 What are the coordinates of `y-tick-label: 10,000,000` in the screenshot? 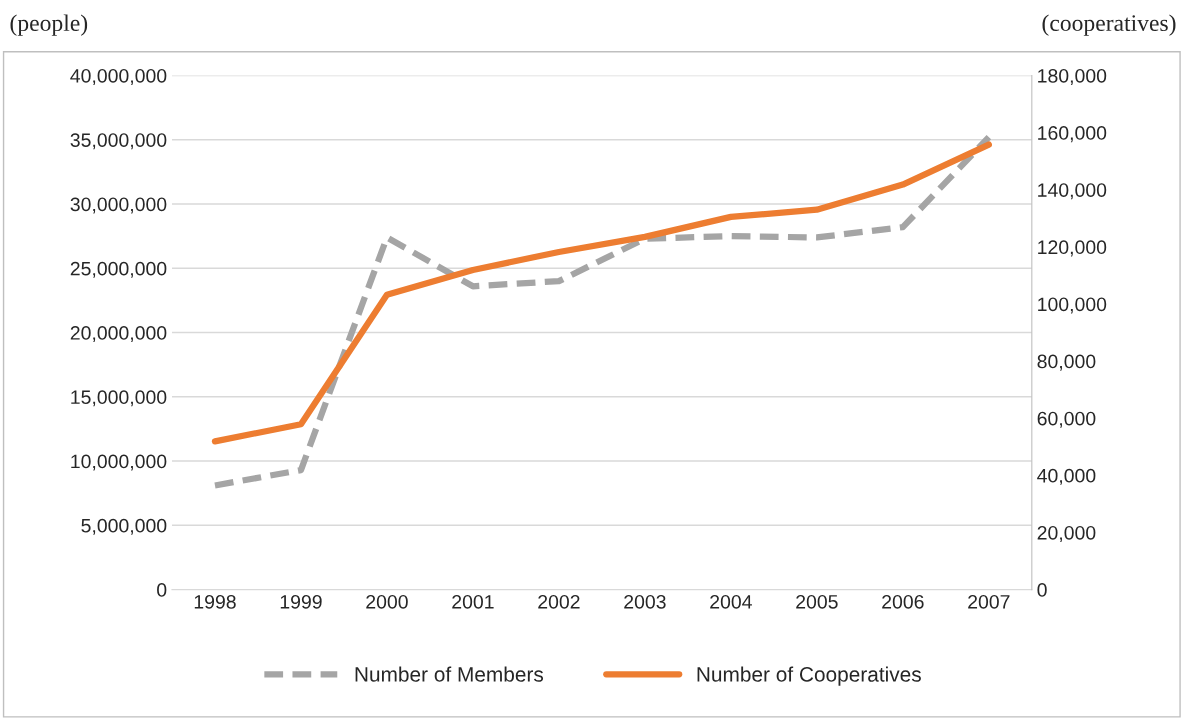 It's located at (119, 462).